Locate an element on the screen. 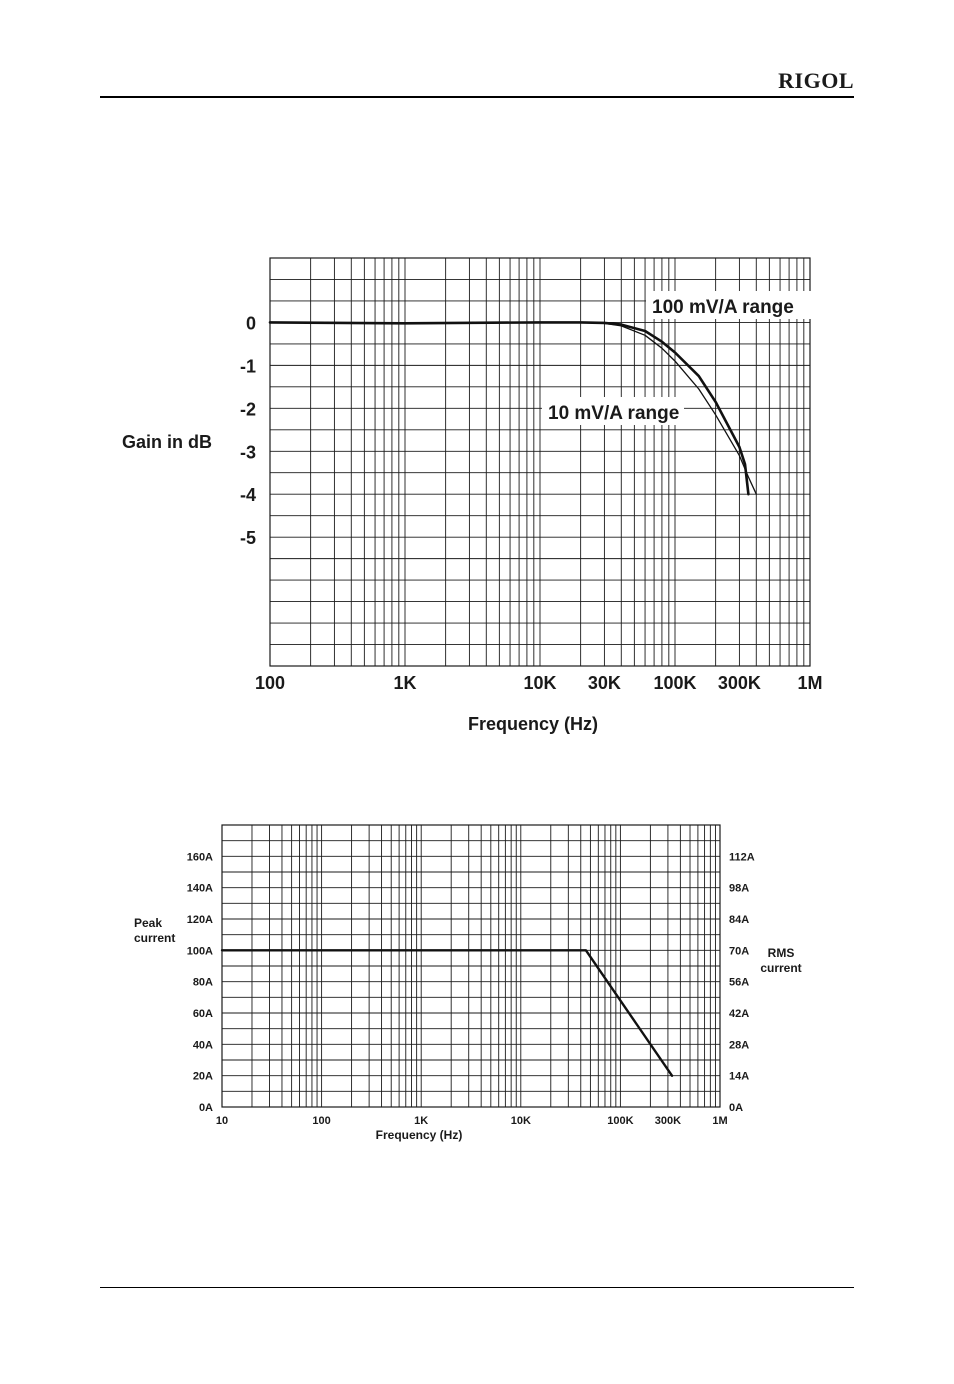 The width and height of the screenshot is (954, 1384). current-chart-frame is located at coordinates (471, 966).